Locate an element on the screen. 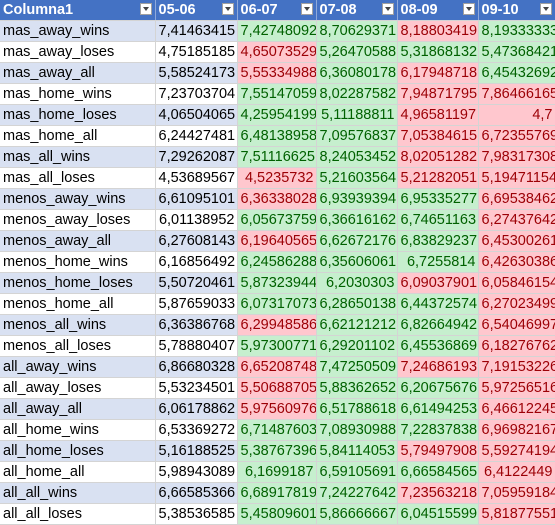 The width and height of the screenshot is (555, 525). value-cell: 8,18803419 is located at coordinates (438, 31).